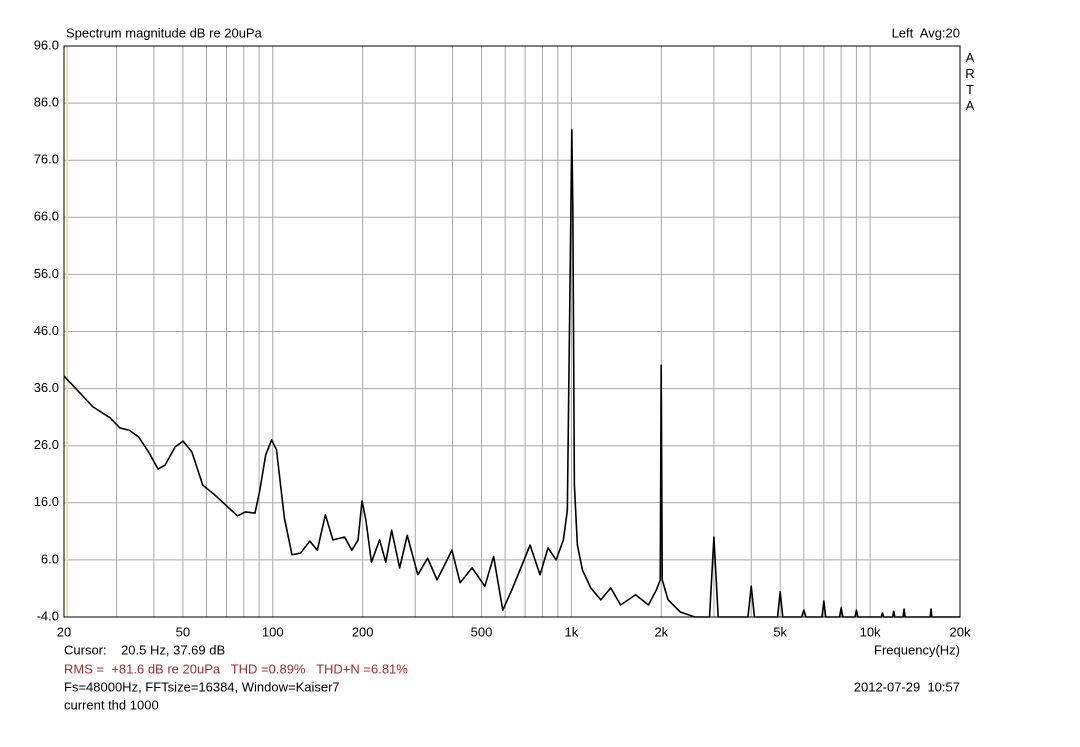 The height and width of the screenshot is (747, 1080). What do you see at coordinates (46, 273) in the screenshot?
I see `y-tick-label: 56.0` at bounding box center [46, 273].